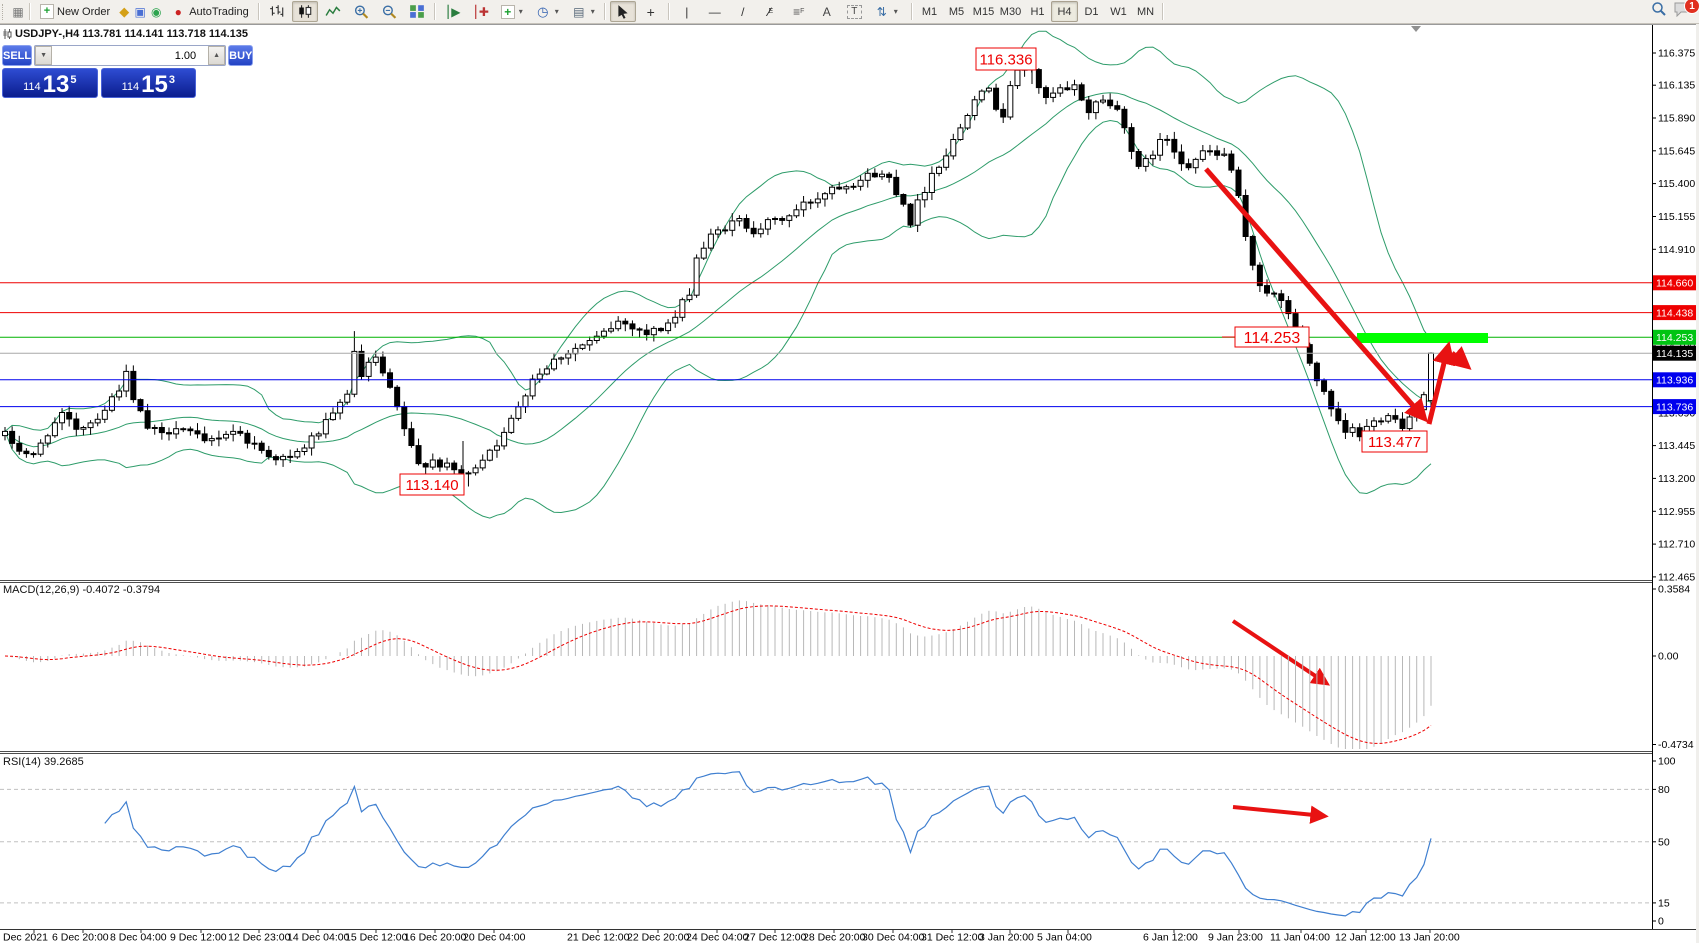 This screenshot has height=943, width=1699. Describe the element at coordinates (148, 83) in the screenshot. I see `buy-price-button: 114 15 3` at that location.